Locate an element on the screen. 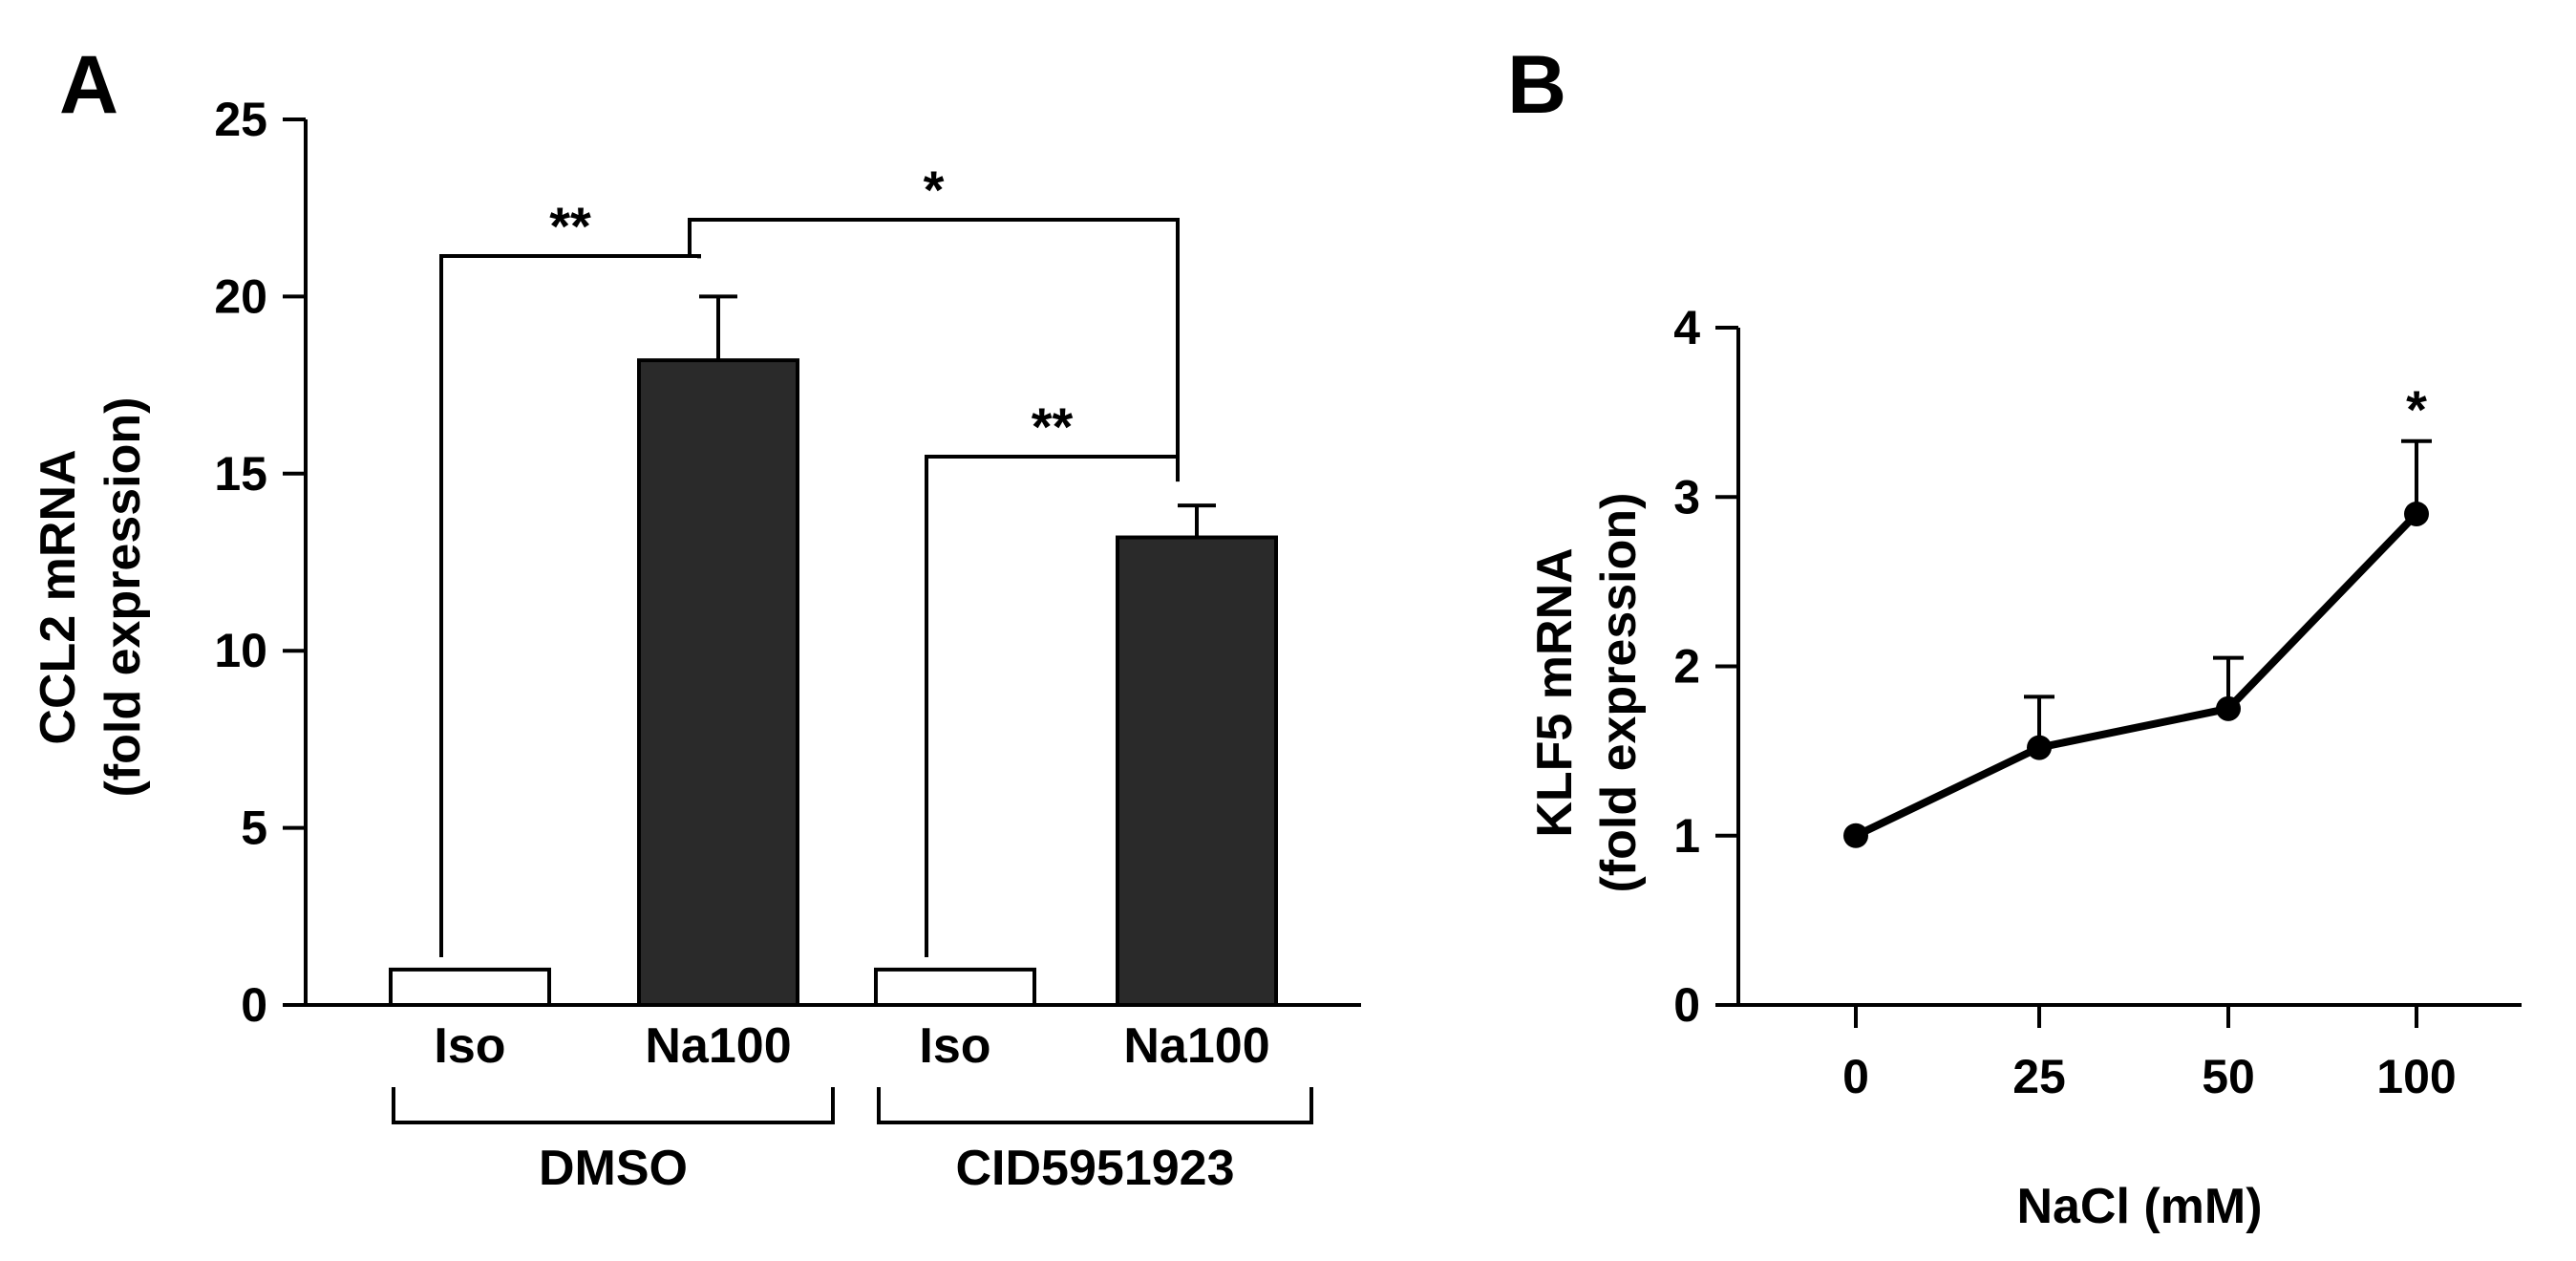 This screenshot has width=2576, height=1261. panel-b-x-tick-label: 0 is located at coordinates (1855, 1077).